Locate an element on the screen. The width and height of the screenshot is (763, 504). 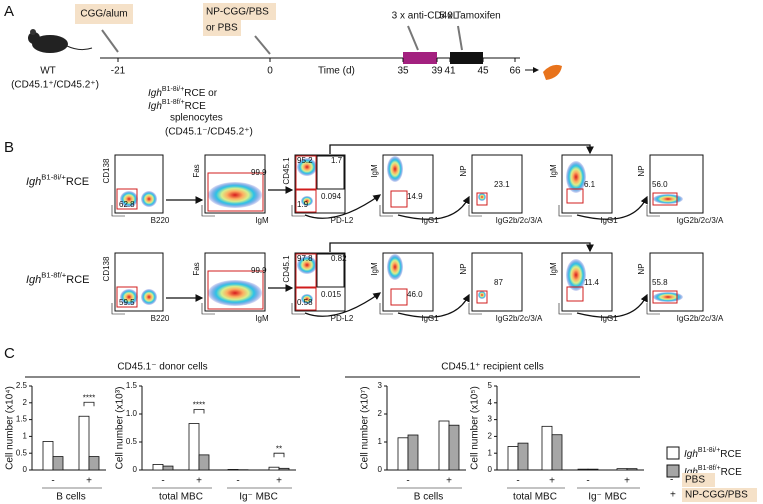
y-axis-label: Cell number (x10⁵) is located at coordinates (475, 428).